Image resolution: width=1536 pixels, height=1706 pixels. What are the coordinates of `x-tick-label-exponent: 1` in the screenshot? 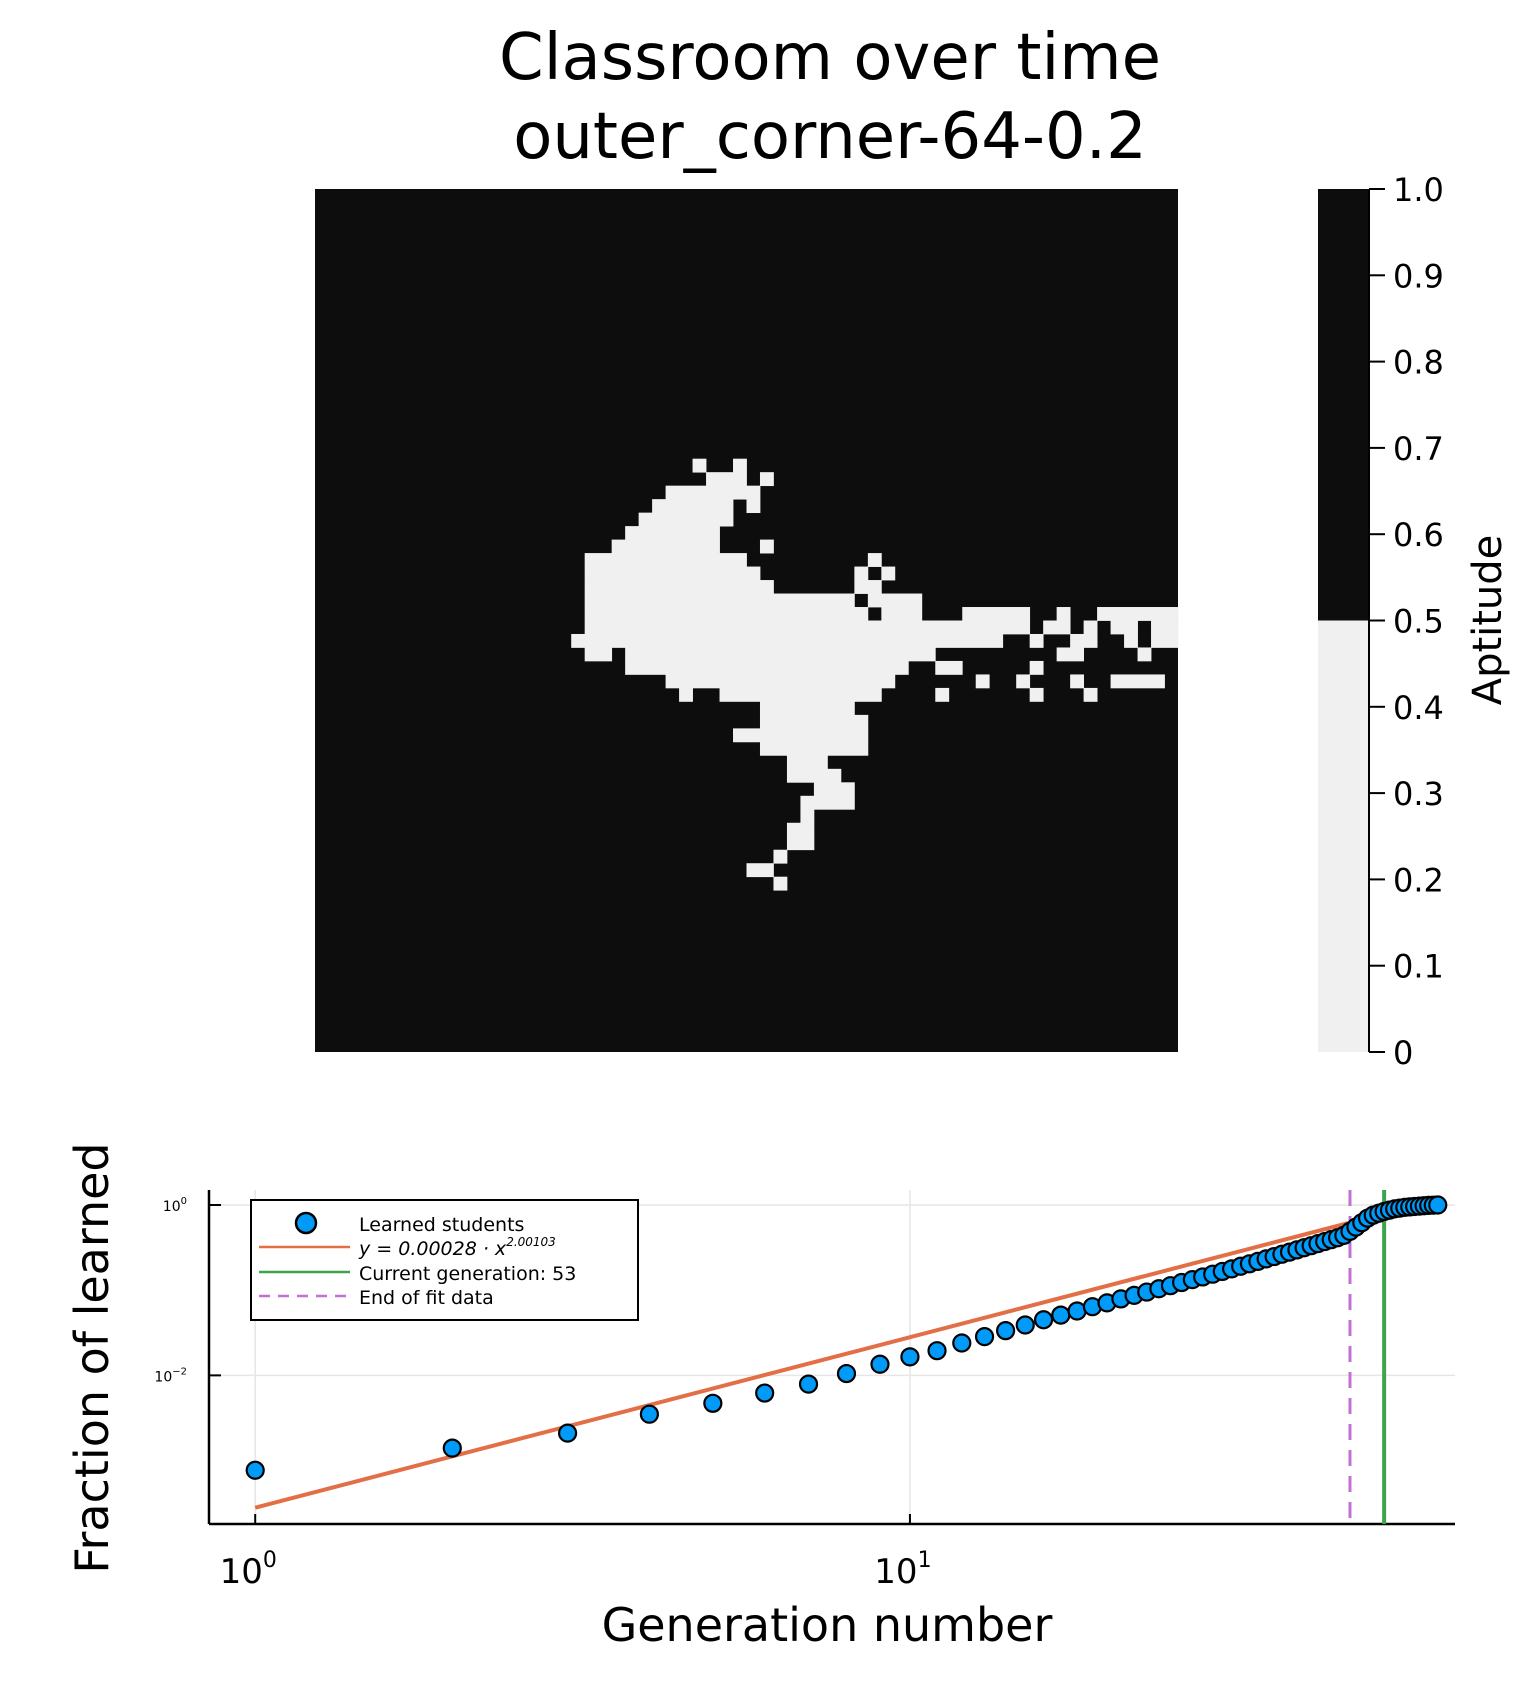 It's located at (925, 1560).